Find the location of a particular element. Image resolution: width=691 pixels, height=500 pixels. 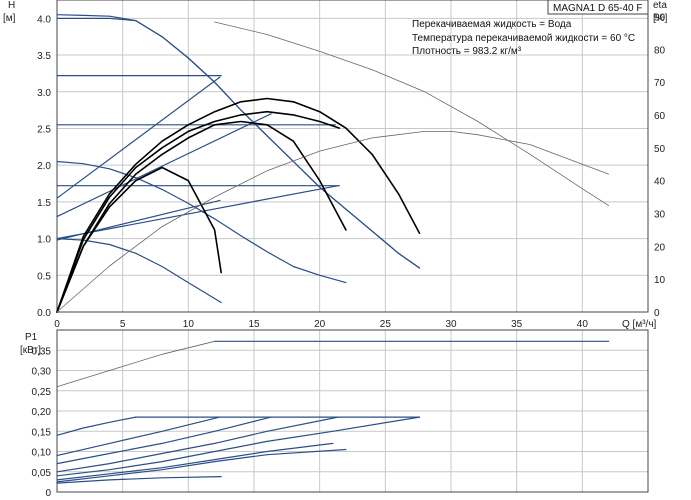

x-tick-label: 15 is located at coordinates (254, 324).